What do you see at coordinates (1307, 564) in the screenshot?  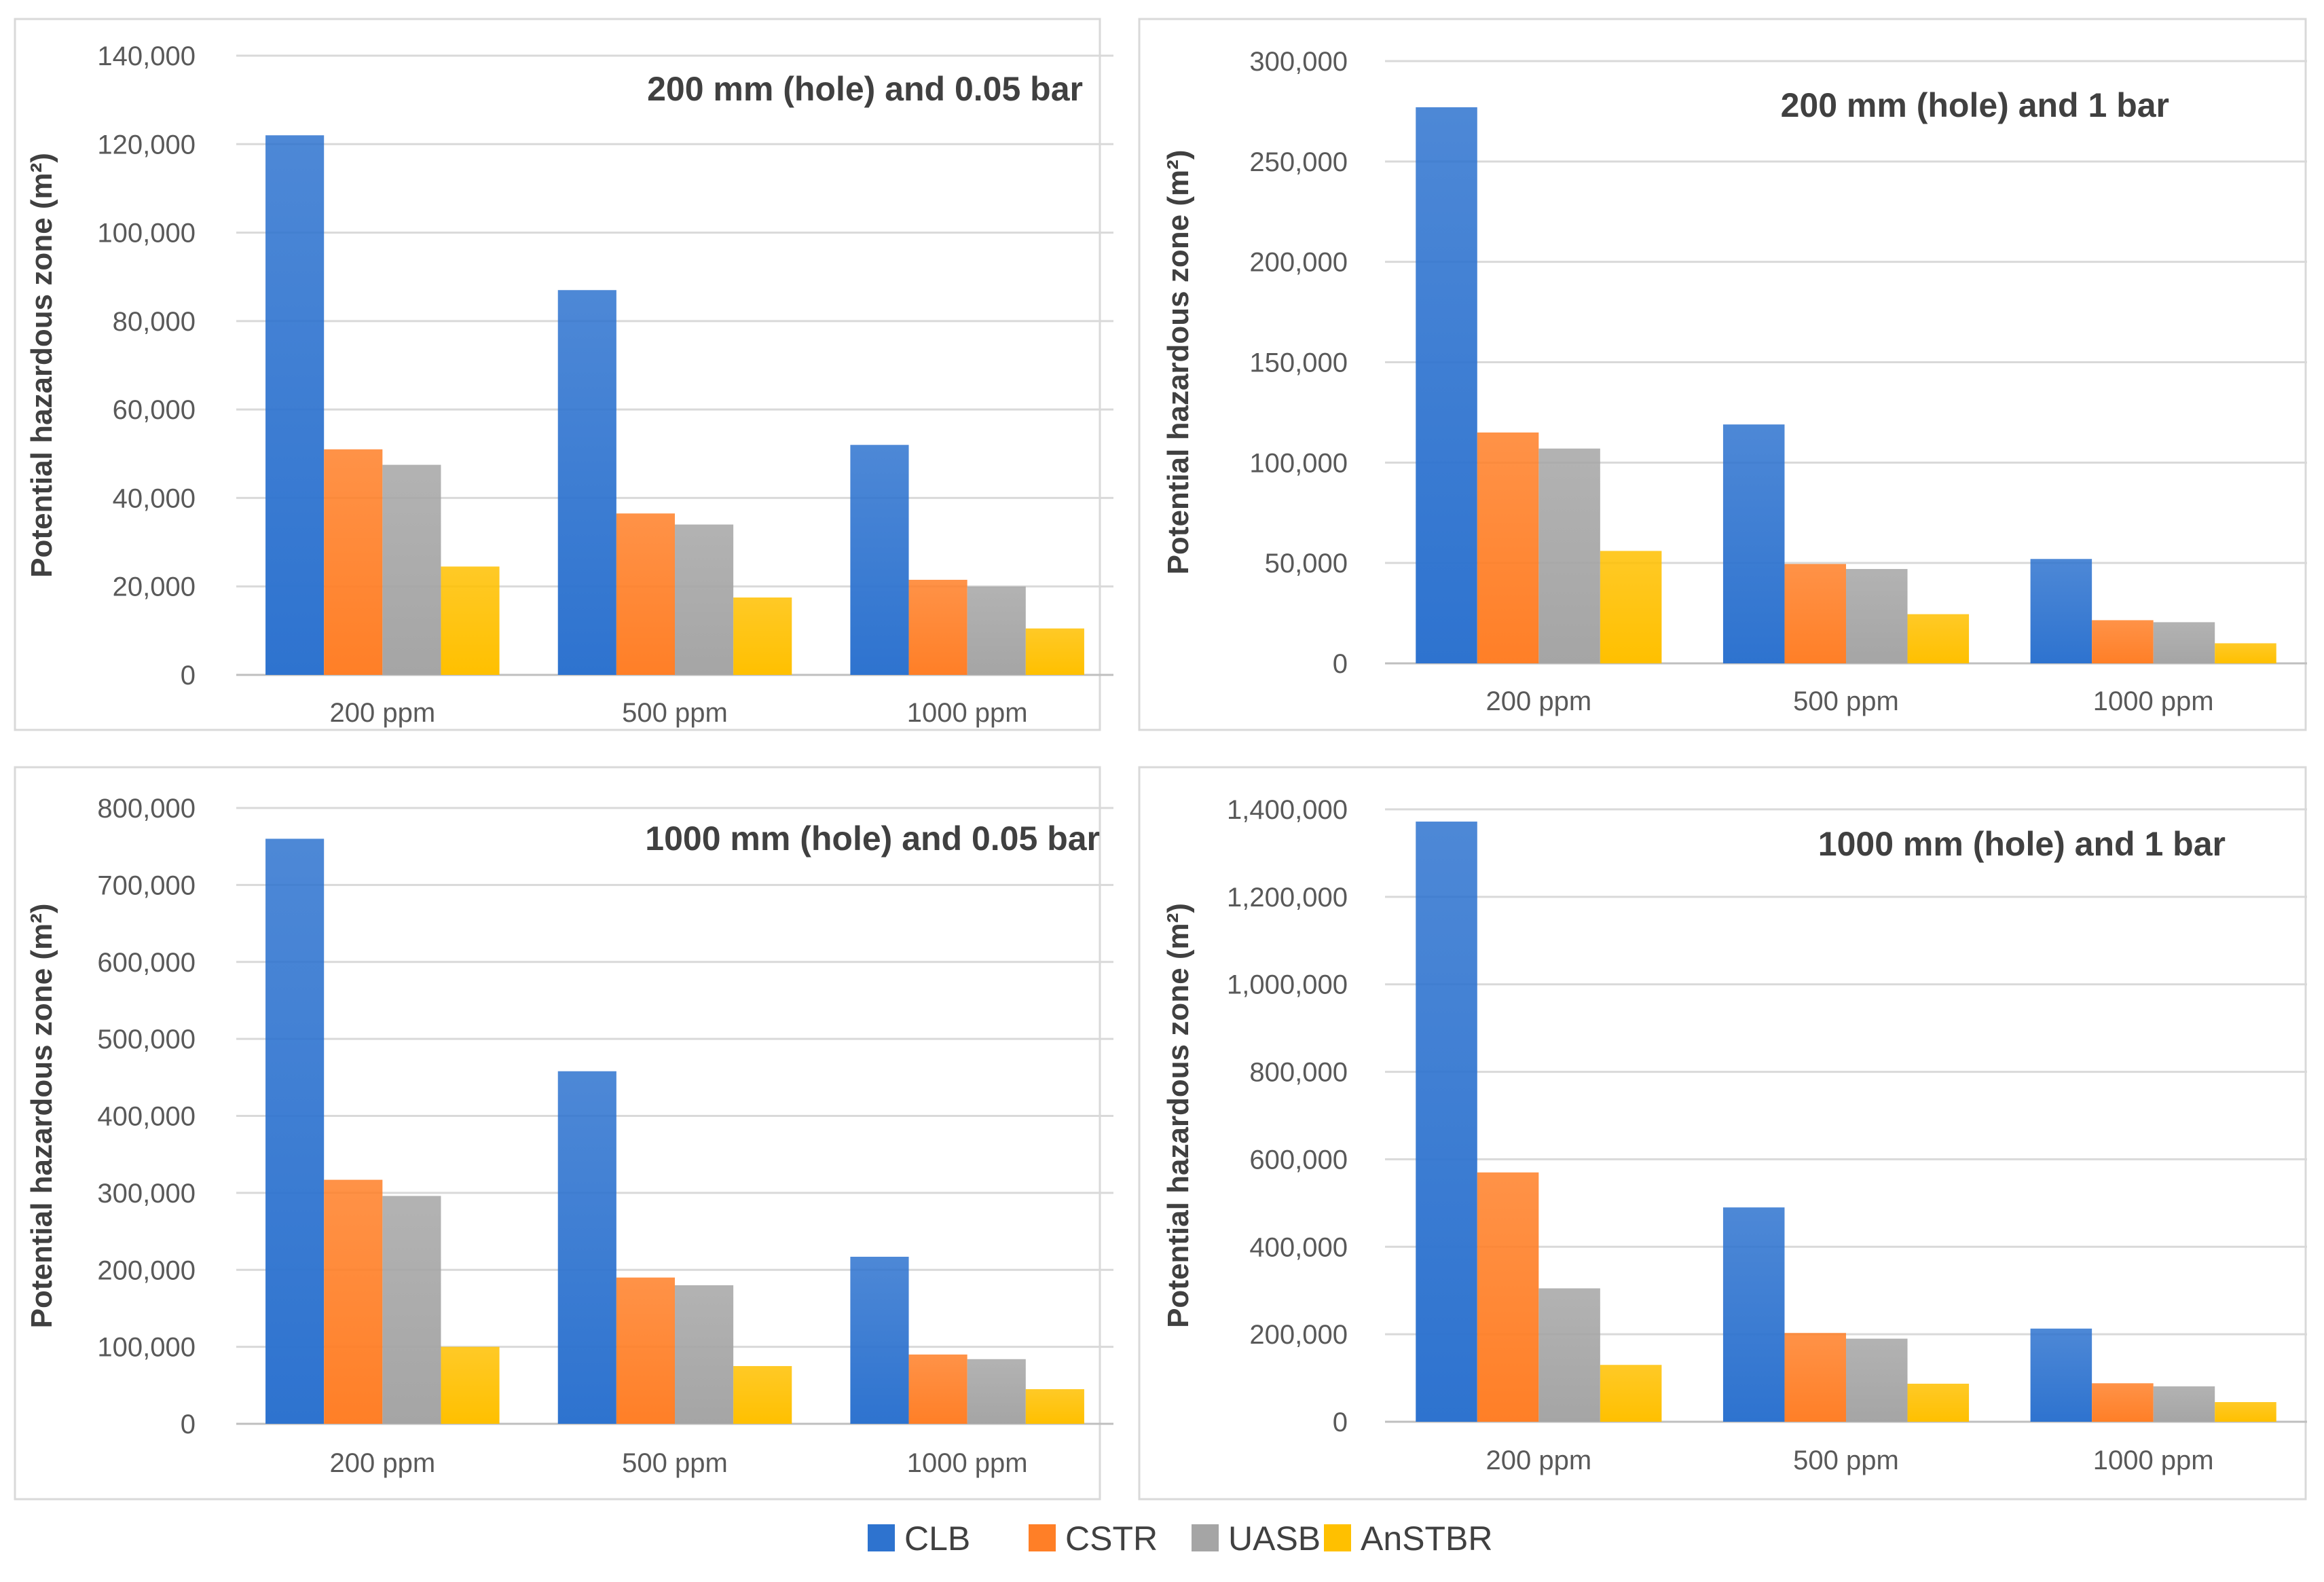 I see `y-tick-label: 50,000` at bounding box center [1307, 564].